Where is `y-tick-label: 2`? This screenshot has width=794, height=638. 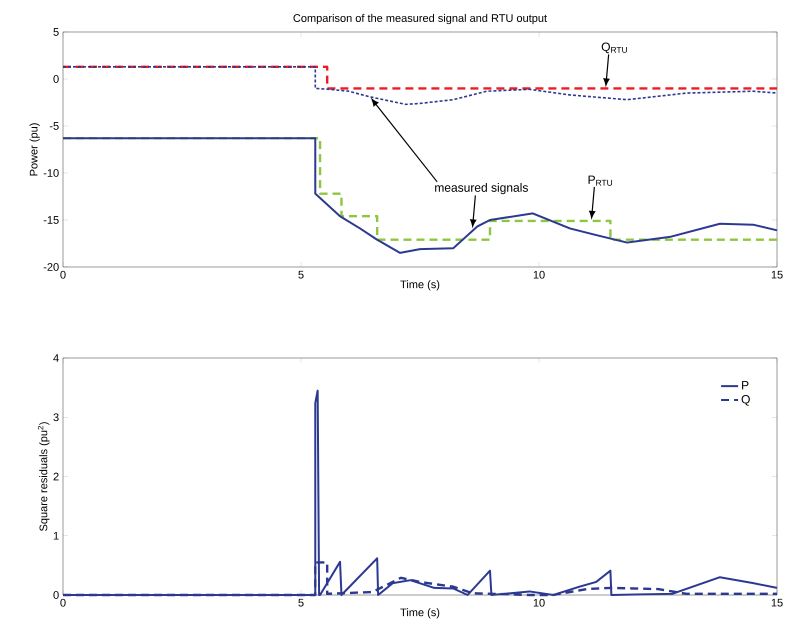
y-tick-label: 2 is located at coordinates (56, 476).